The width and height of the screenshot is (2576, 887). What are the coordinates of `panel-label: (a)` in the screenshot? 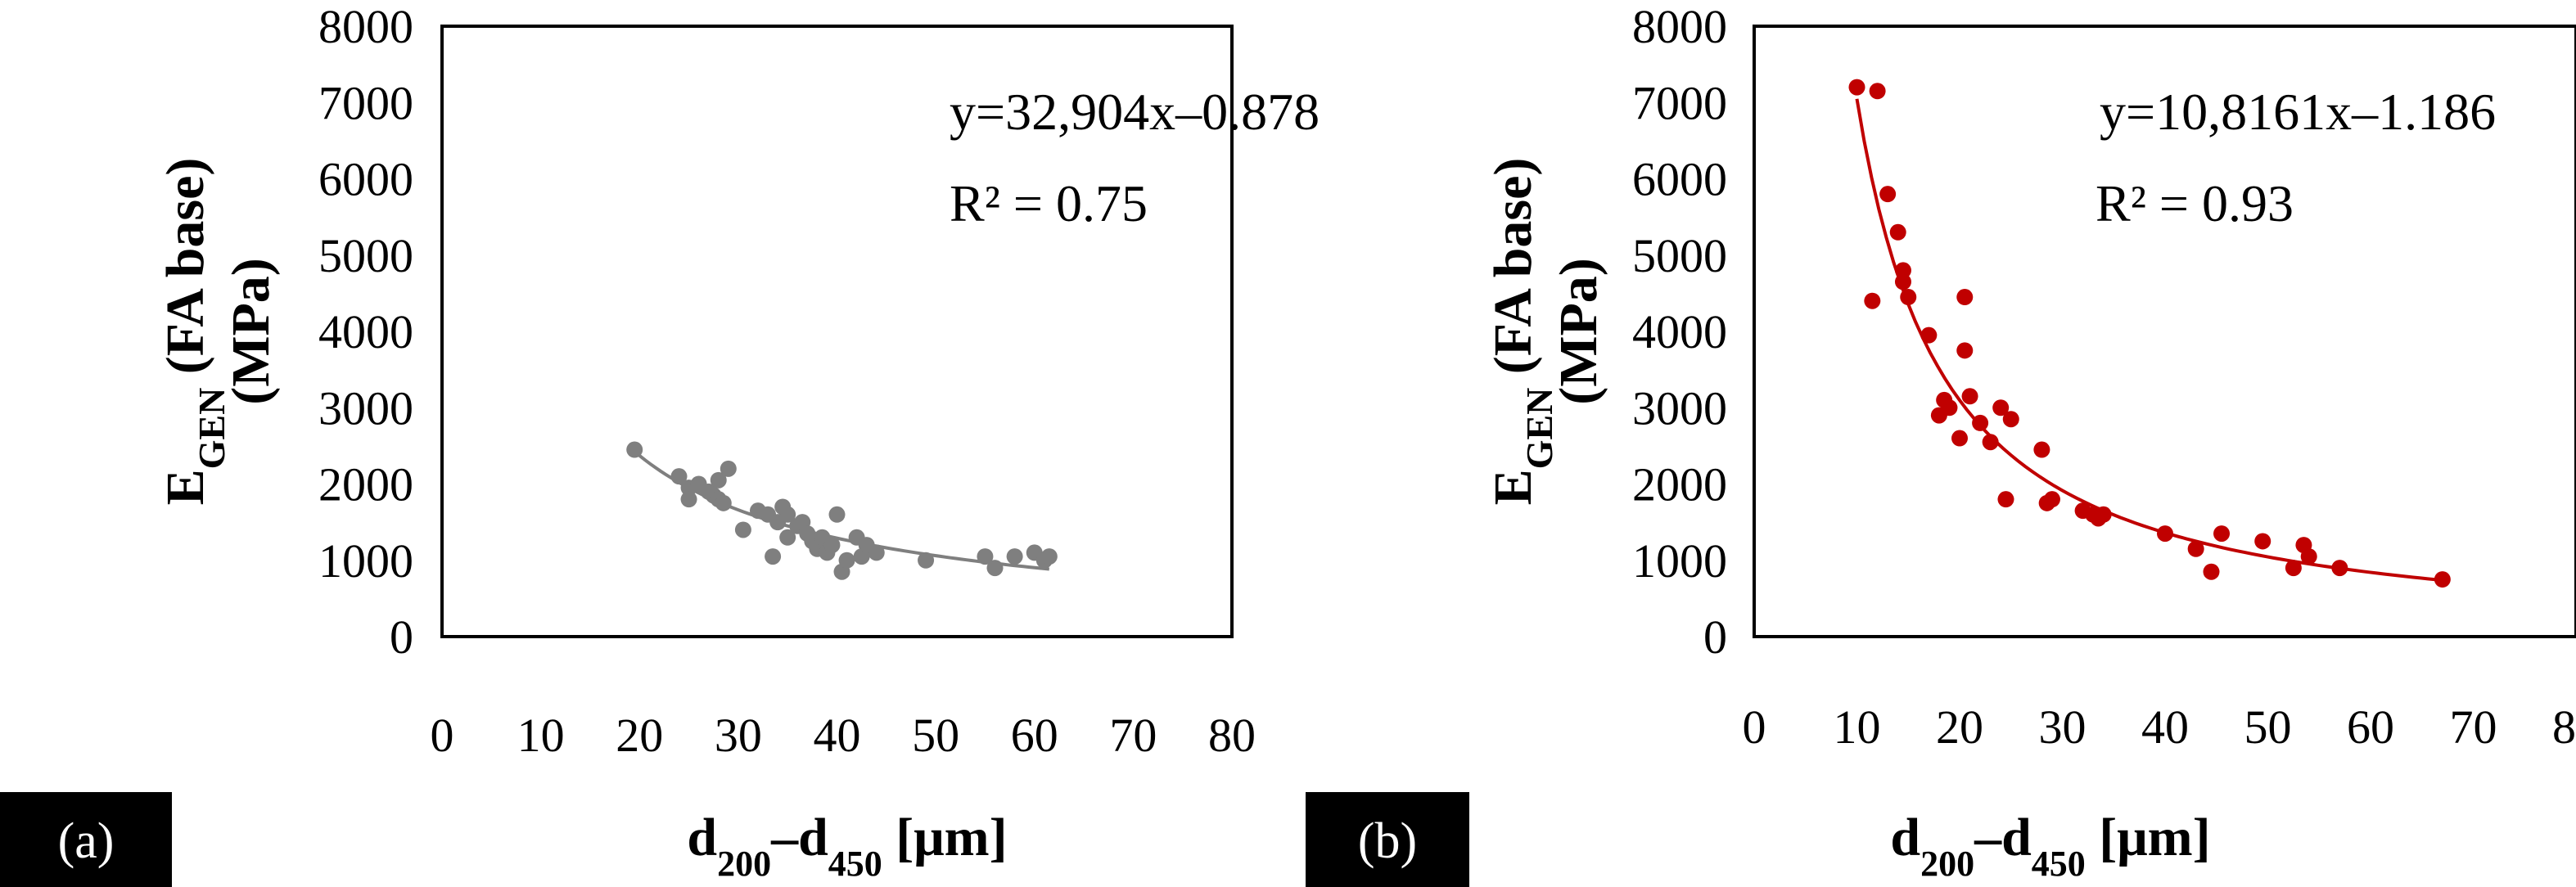 It's located at (86, 841).